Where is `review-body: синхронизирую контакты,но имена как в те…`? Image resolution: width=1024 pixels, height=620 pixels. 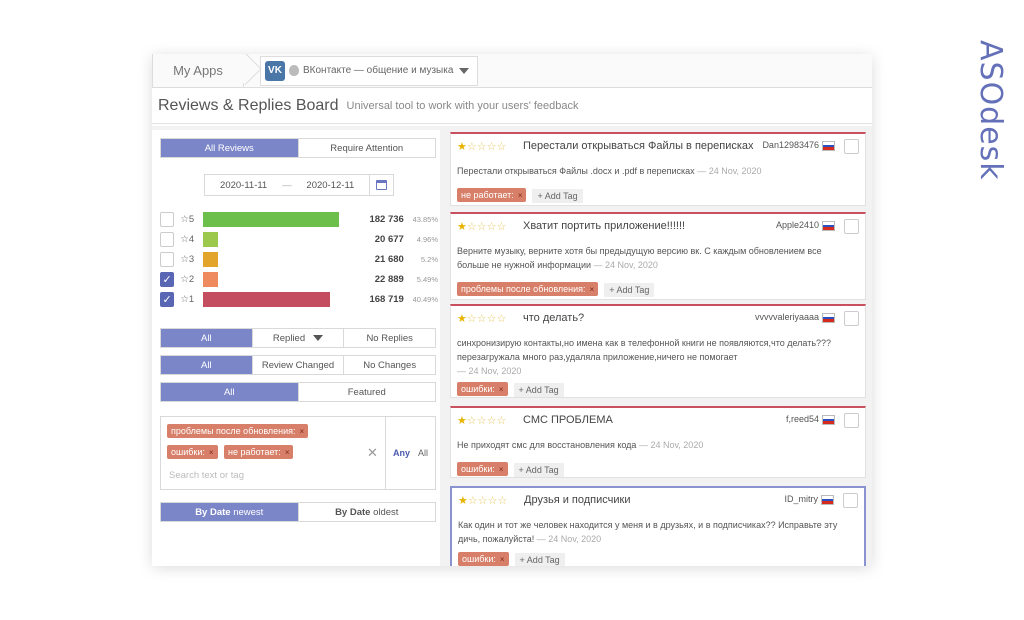 review-body: синхронизирую контакты,но имена как в те… is located at coordinates (644, 350).